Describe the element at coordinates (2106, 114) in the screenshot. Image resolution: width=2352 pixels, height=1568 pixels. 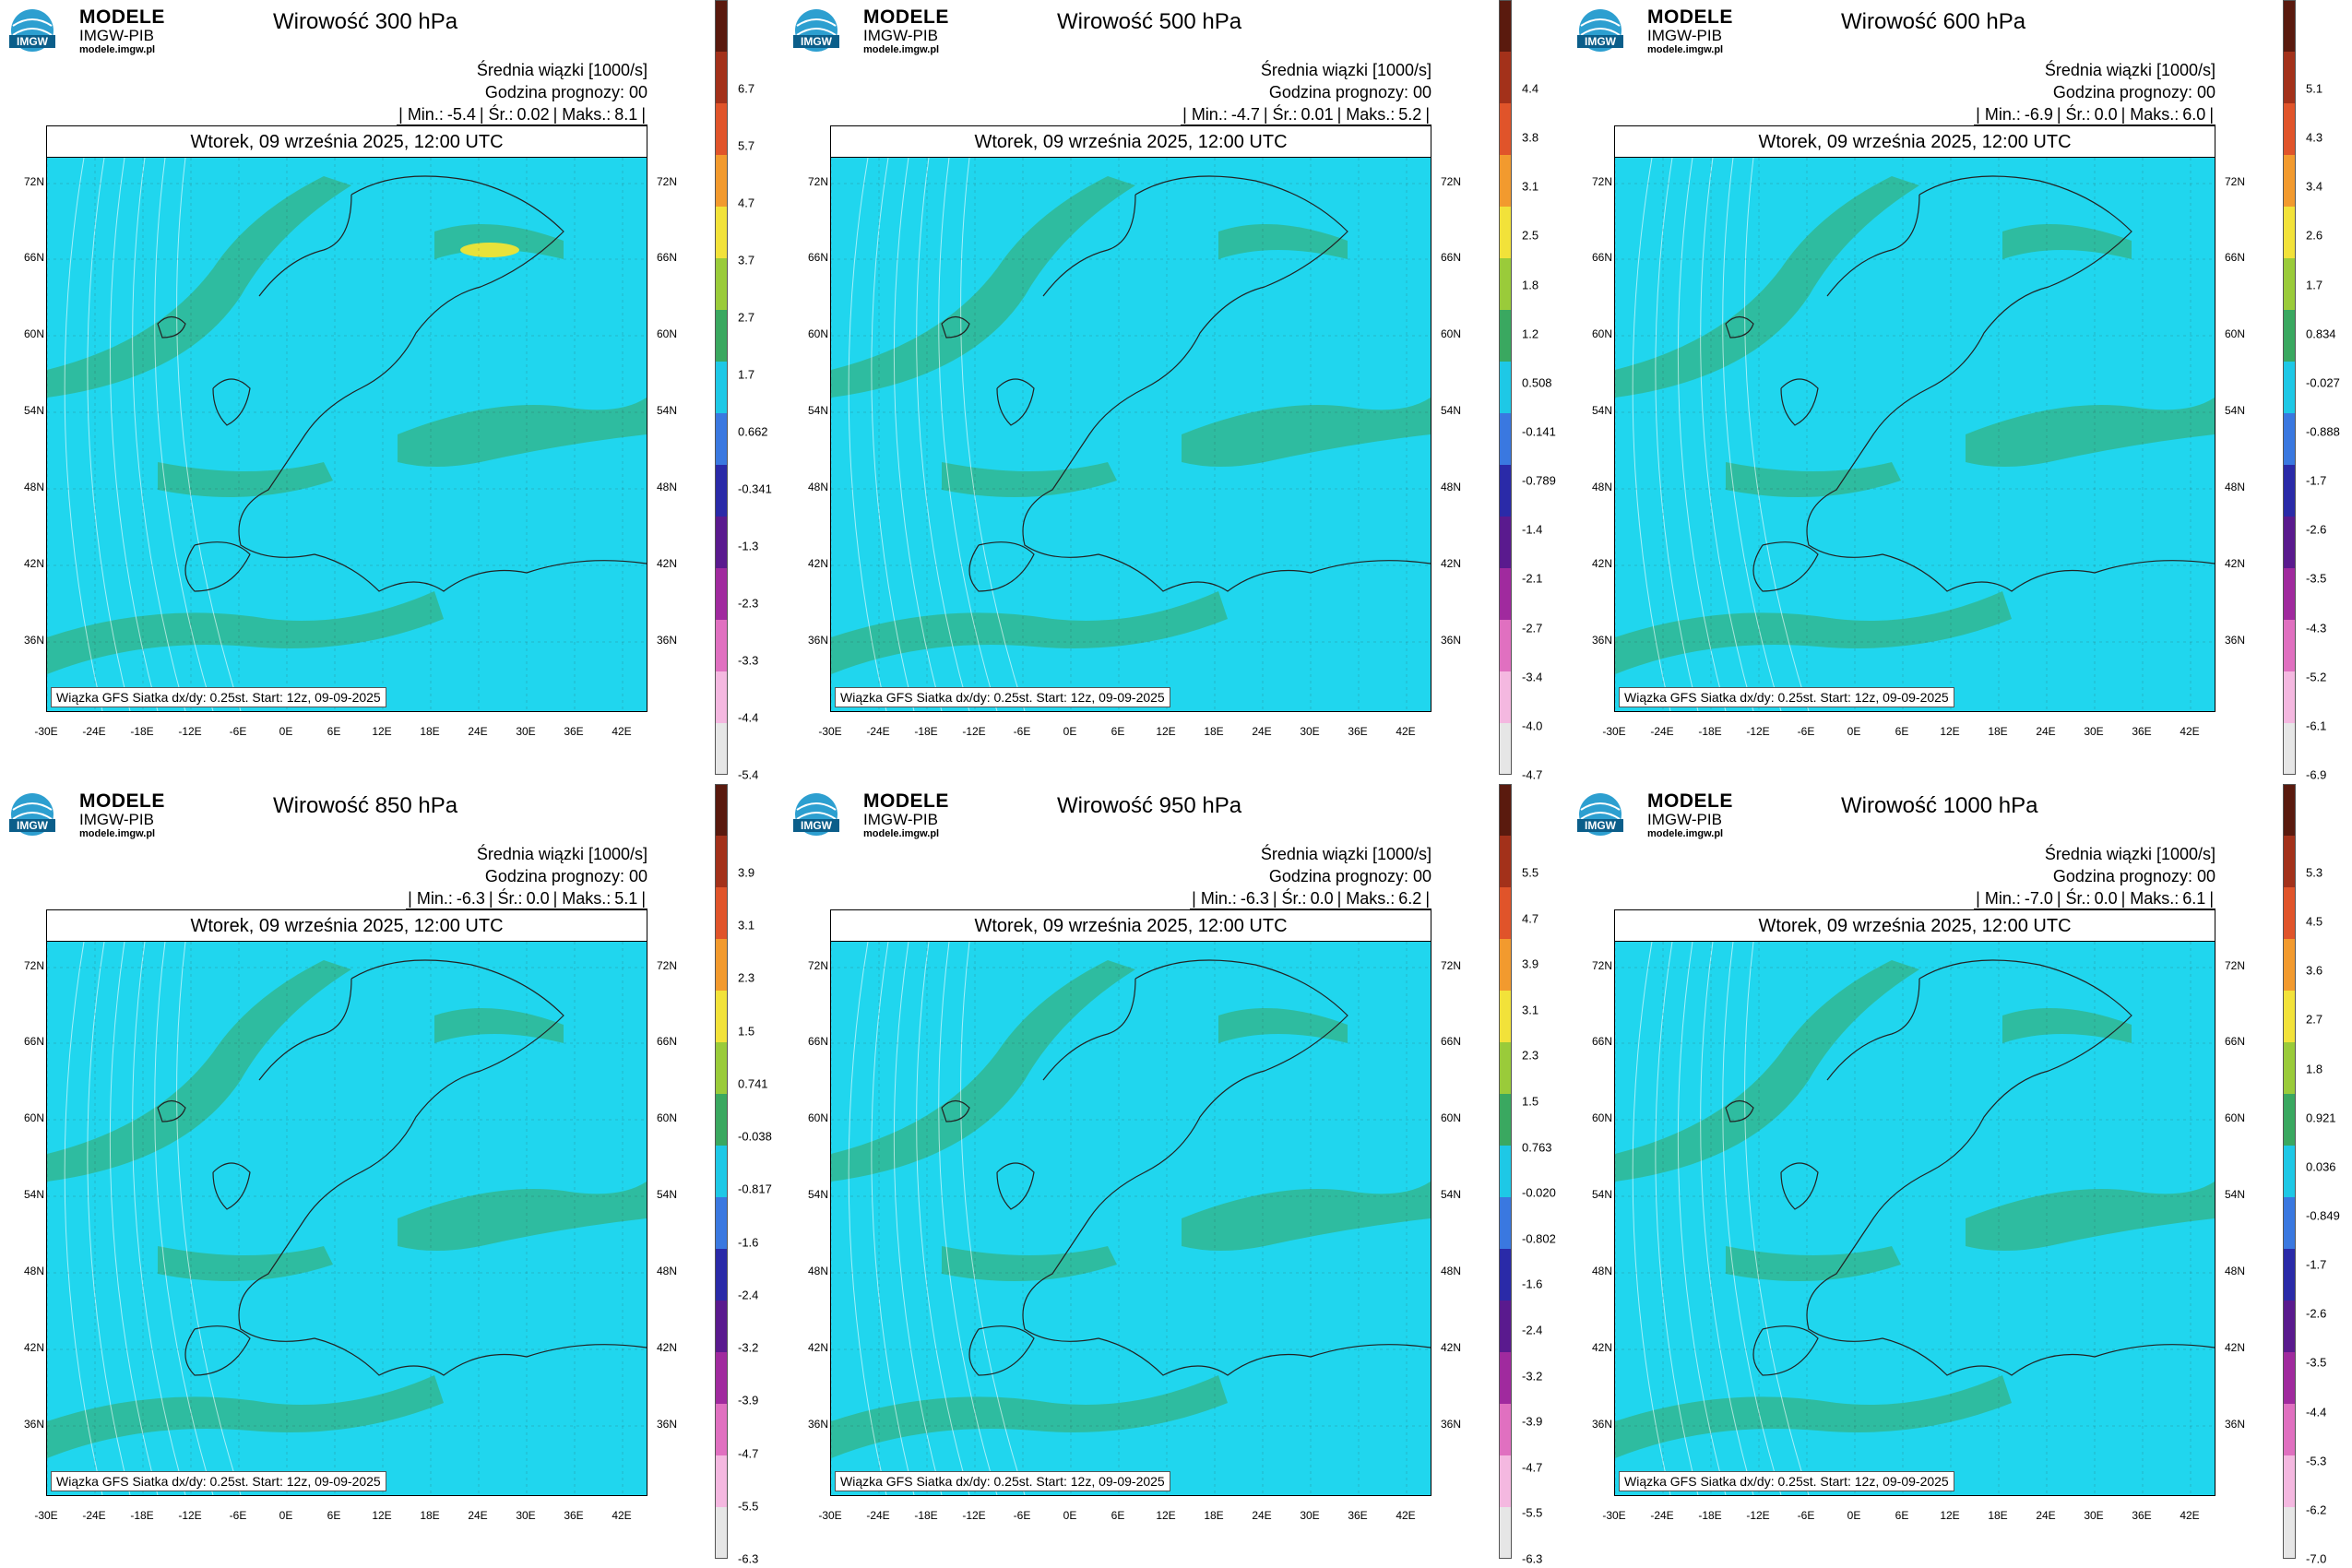
I see `stats-avg: 0.0` at that location.